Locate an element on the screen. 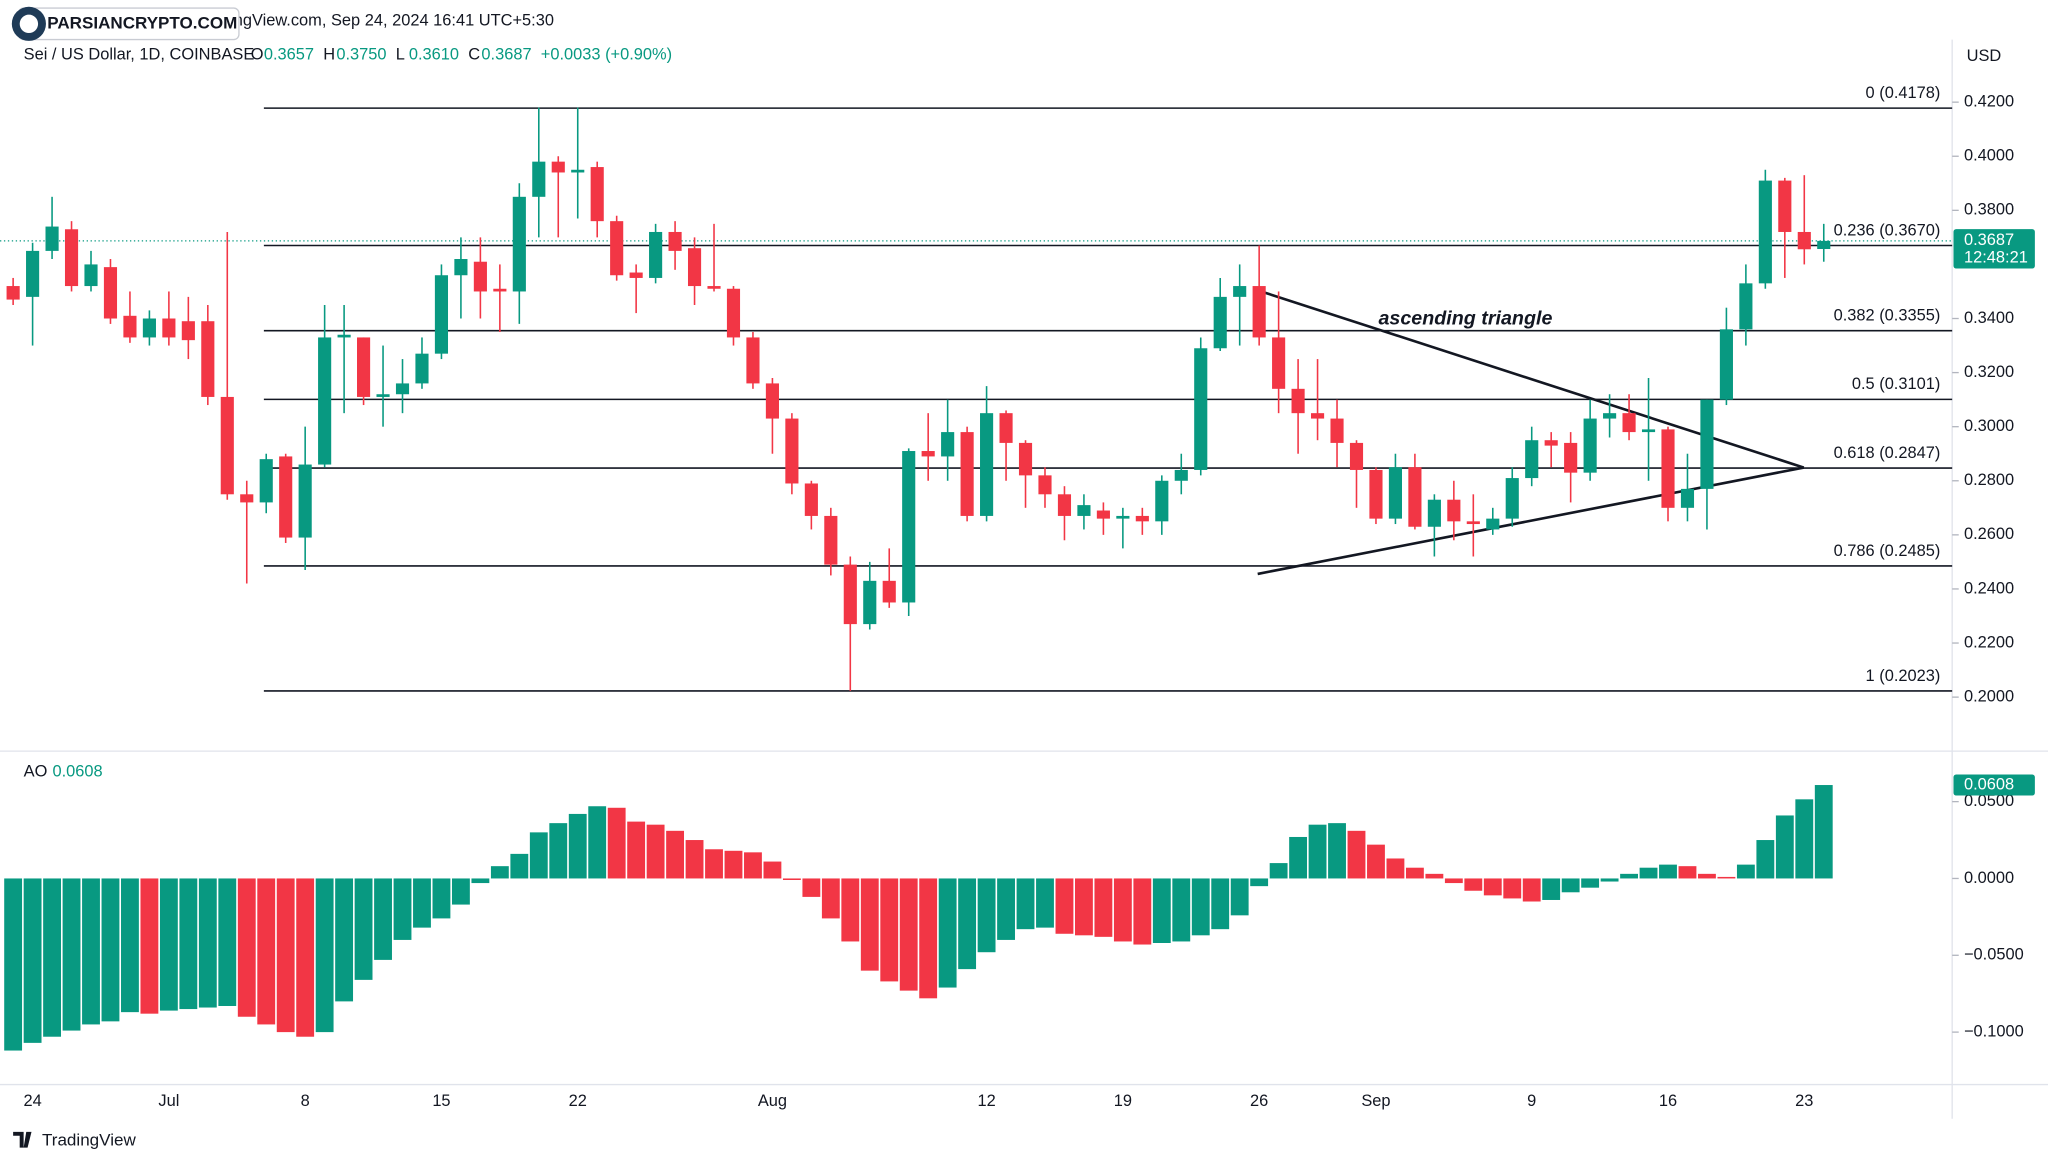  x-tick-label: 8 is located at coordinates (305, 1101).